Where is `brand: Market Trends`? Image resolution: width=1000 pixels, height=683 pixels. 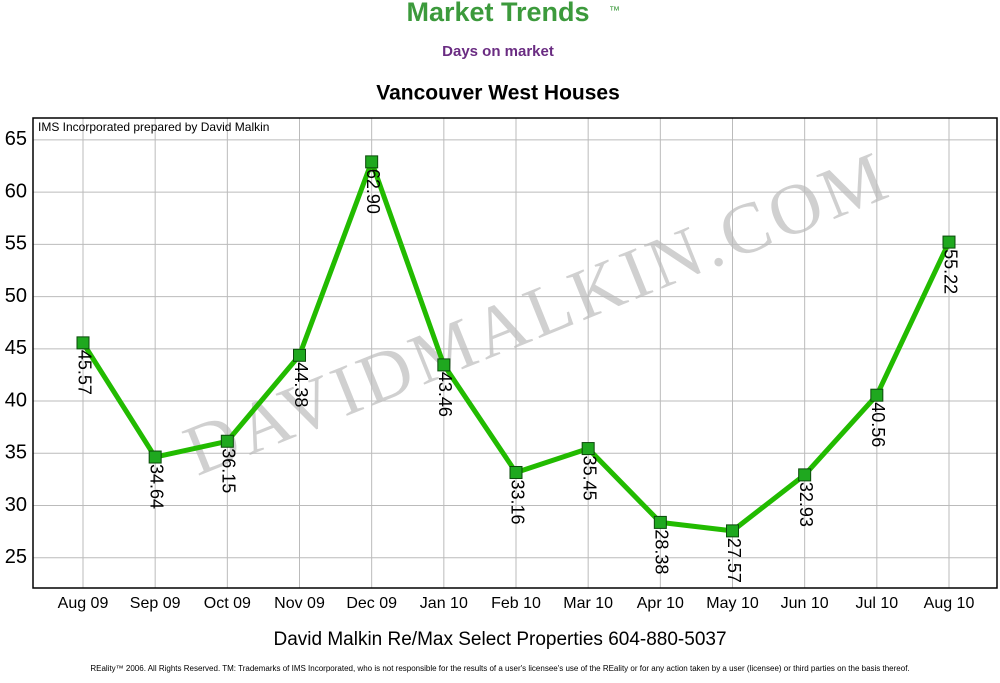
brand: Market Trends is located at coordinates (497, 13).